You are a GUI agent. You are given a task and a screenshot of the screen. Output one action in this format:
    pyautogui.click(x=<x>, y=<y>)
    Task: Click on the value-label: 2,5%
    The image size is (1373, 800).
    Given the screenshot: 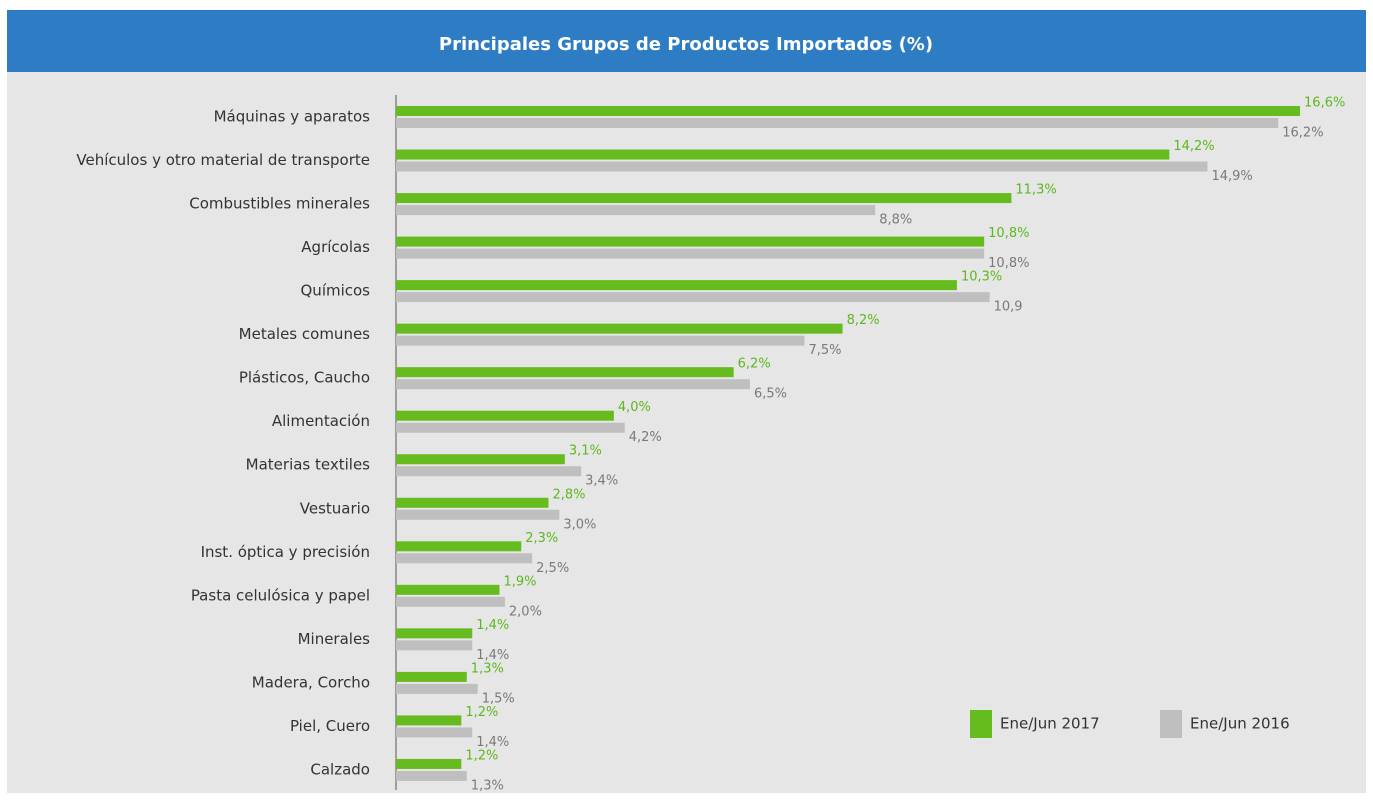 What is the action you would take?
    pyautogui.click(x=552, y=568)
    